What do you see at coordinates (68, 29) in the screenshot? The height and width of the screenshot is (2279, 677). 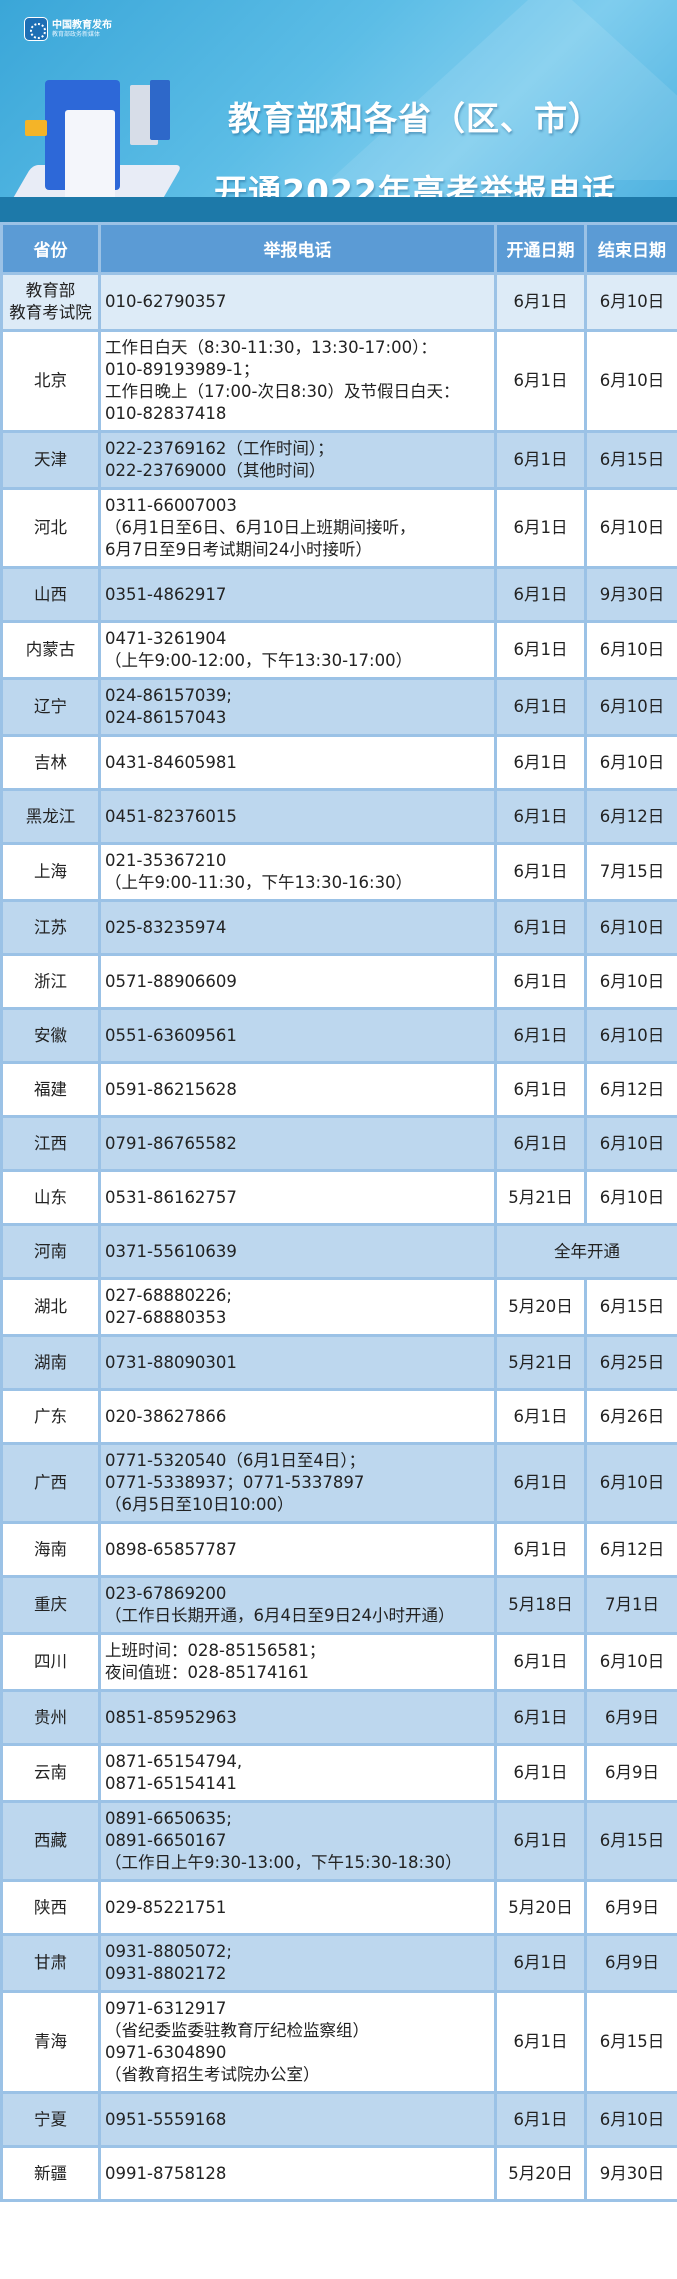 I see `logo: 中国教育发布 教育部政务新媒体` at bounding box center [68, 29].